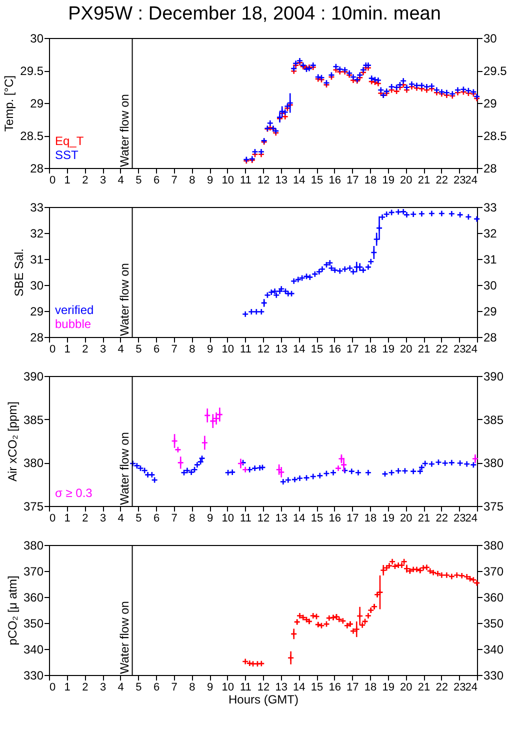 The image size is (515, 739). I want to click on y2-tick-label: 31, so click(491, 259).